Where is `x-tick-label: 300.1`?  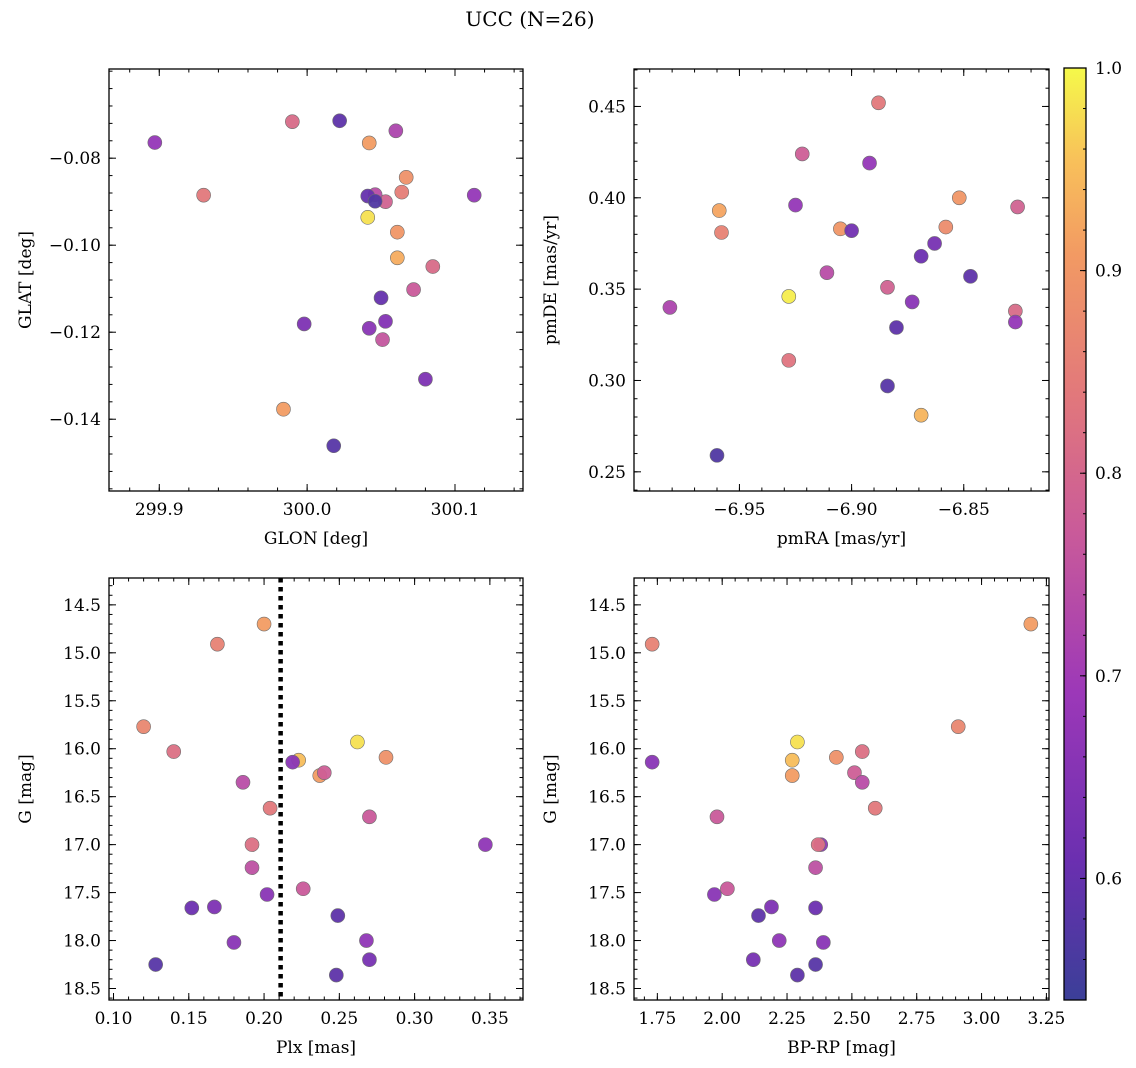
x-tick-label: 300.1 is located at coordinates (455, 510).